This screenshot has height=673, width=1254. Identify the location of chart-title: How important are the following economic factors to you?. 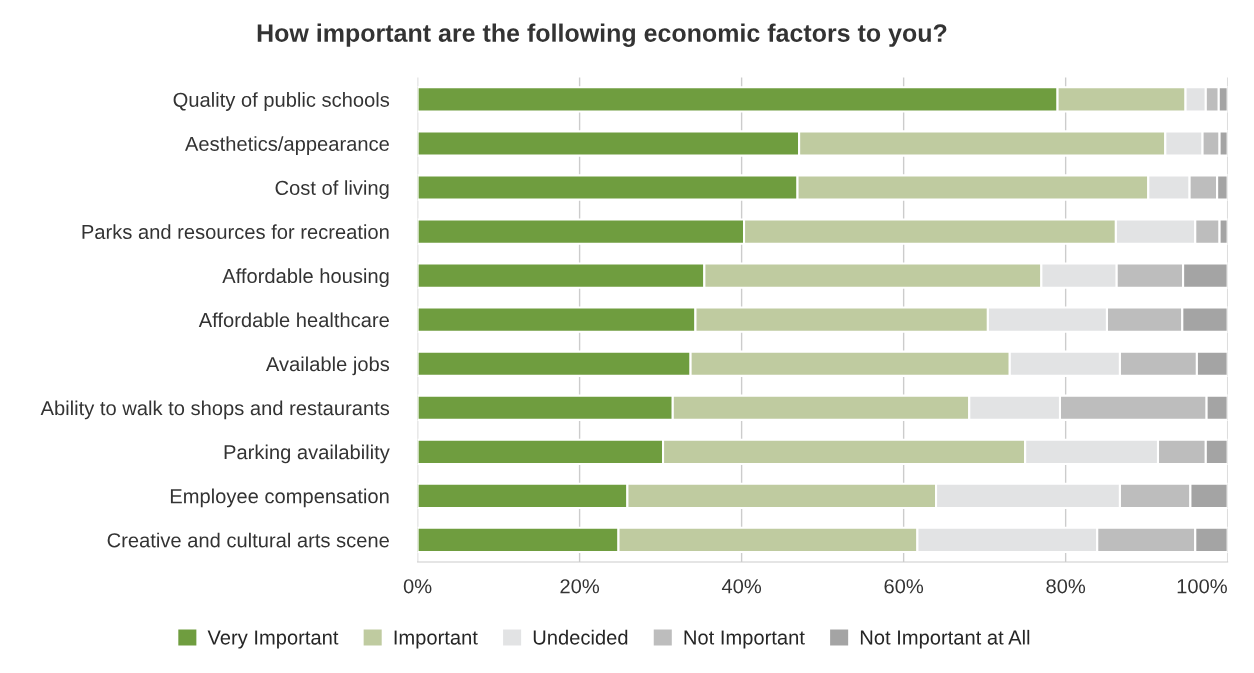
(602, 35).